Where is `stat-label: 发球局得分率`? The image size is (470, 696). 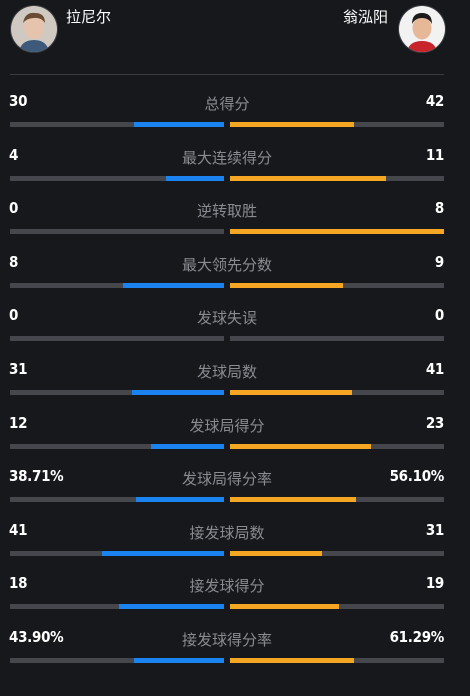 stat-label: 发球局得分率 is located at coordinates (226, 479).